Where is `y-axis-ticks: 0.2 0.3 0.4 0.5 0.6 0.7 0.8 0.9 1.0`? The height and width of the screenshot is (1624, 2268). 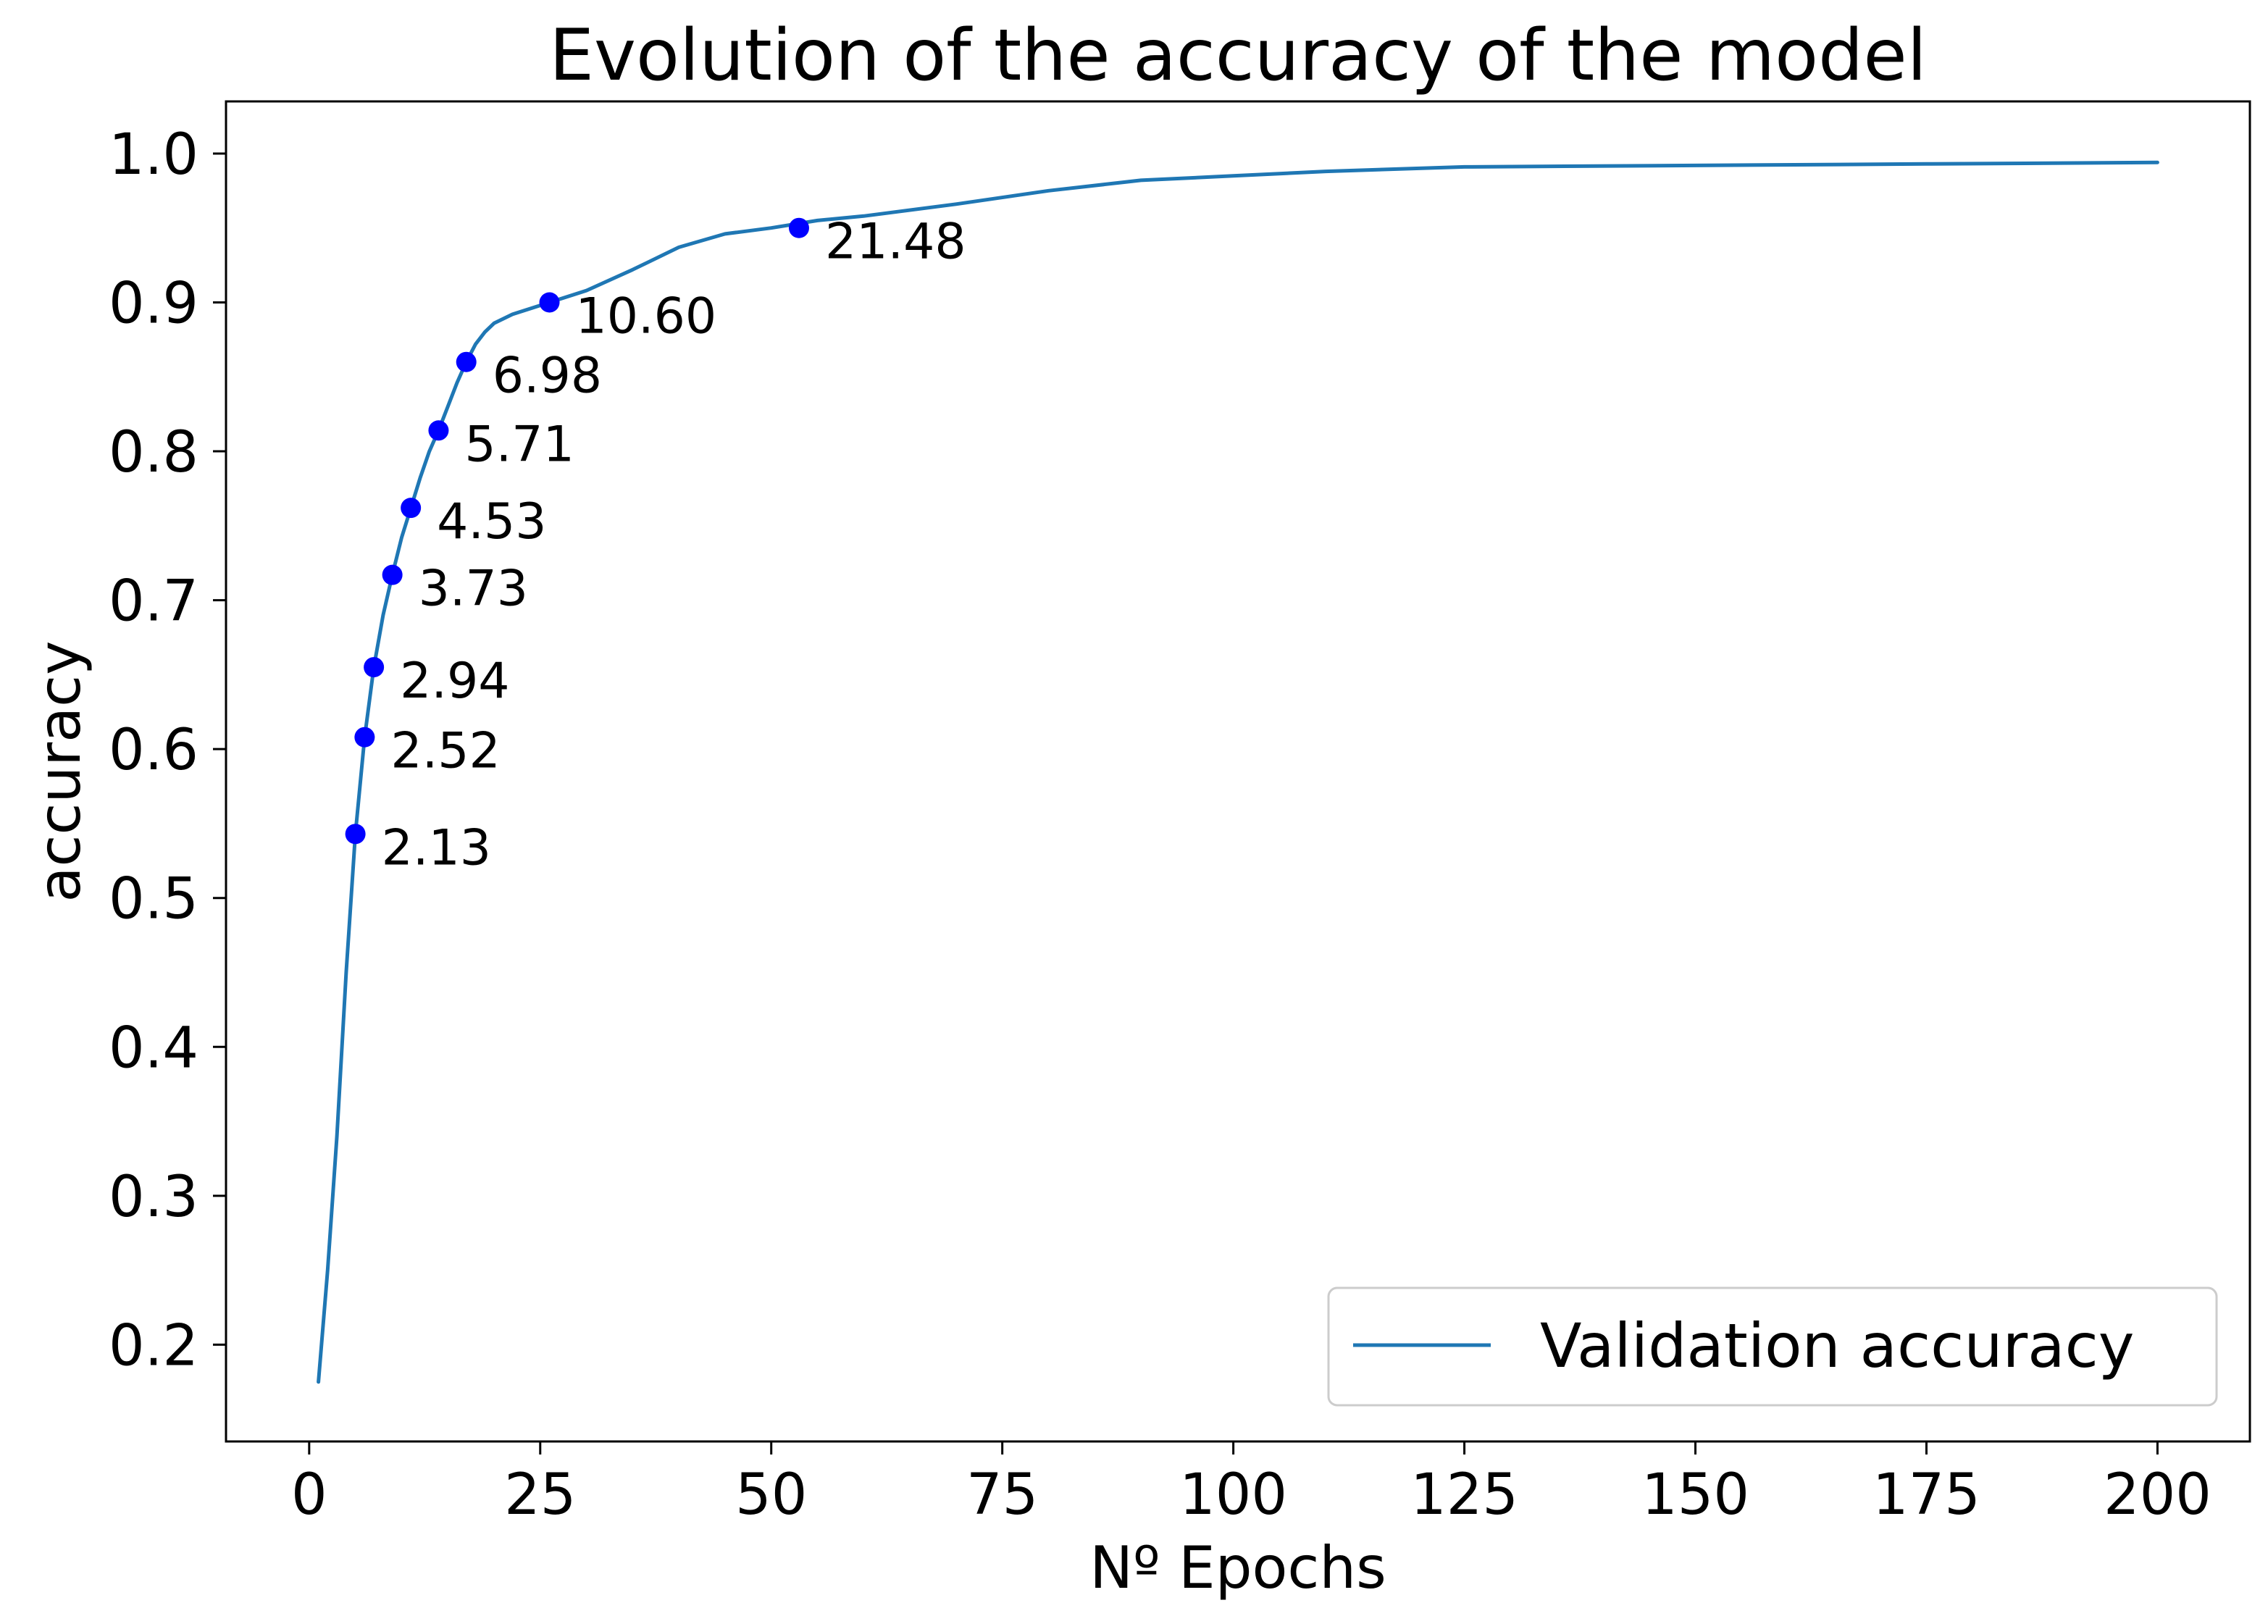 y-axis-ticks: 0.2 0.3 0.4 0.5 0.6 0.7 0.8 0.9 1.0 is located at coordinates (168, 750).